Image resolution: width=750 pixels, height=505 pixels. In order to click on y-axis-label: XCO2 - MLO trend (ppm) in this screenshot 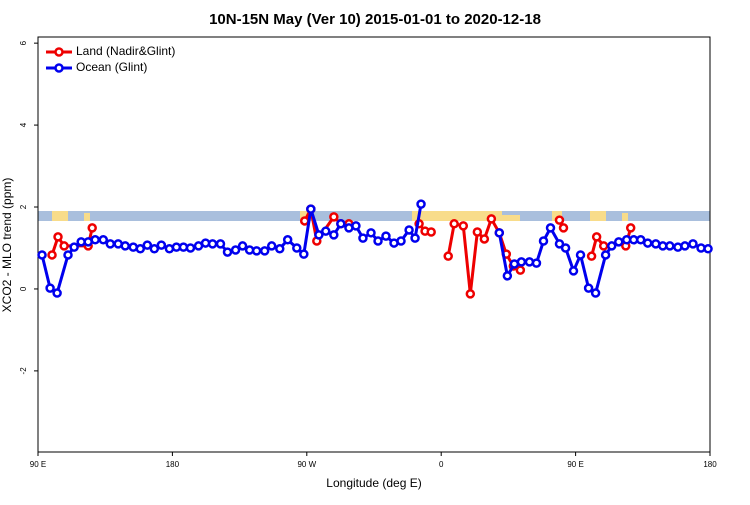, I will do `click(7, 245)`.